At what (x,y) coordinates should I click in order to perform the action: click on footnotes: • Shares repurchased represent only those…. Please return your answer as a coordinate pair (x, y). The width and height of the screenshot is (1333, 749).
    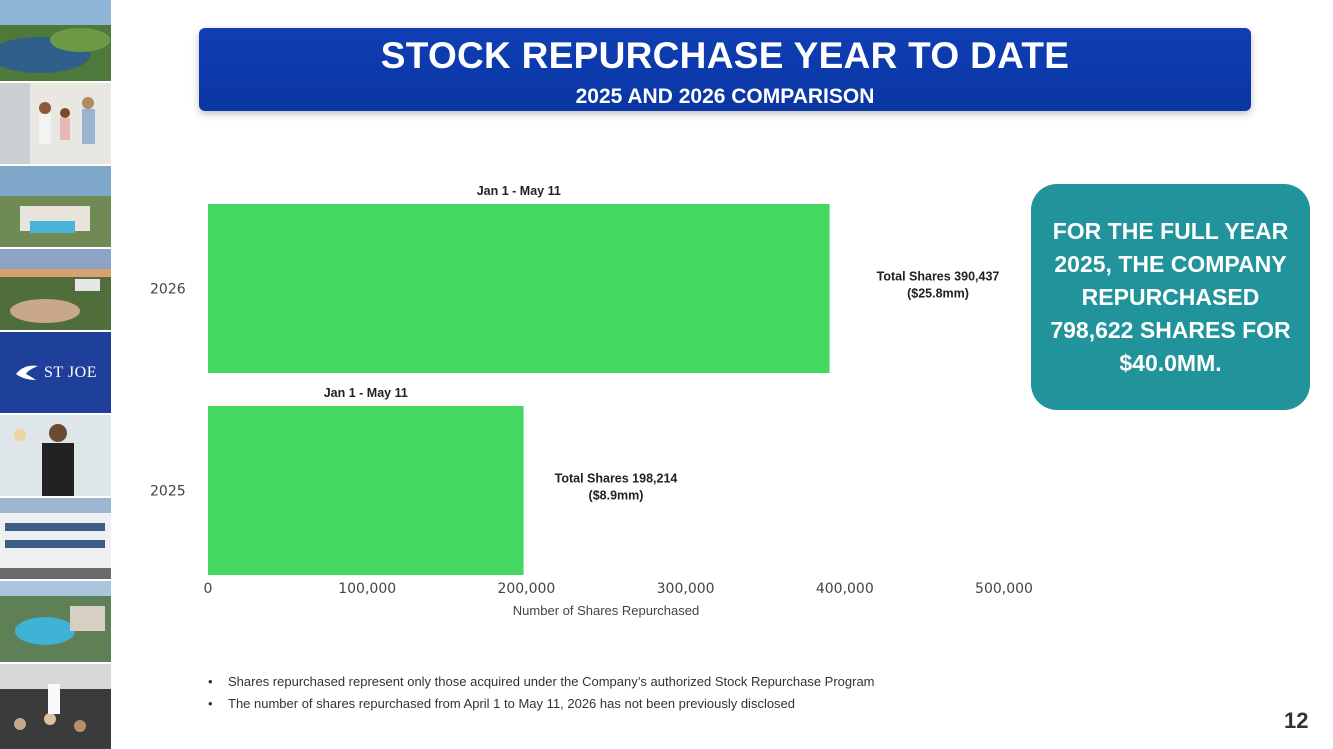
    Looking at the image, I should click on (656, 694).